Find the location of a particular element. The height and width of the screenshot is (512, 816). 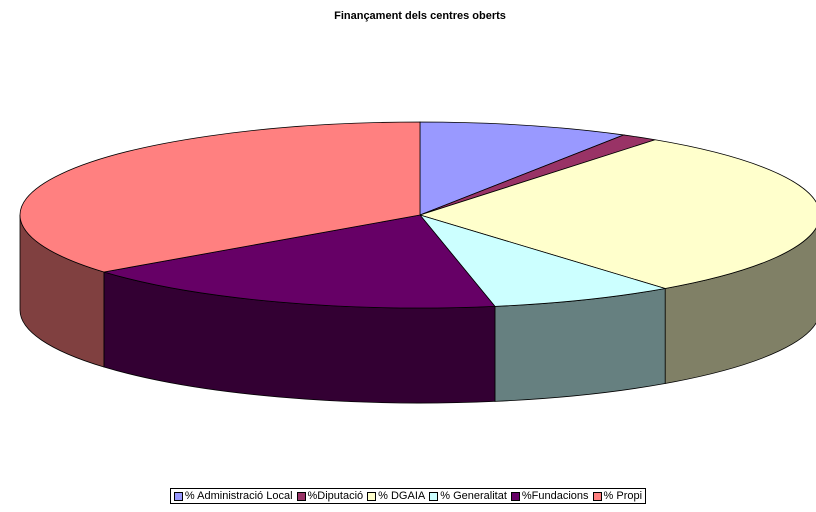

legend-item: % Propi is located at coordinates (617, 496).